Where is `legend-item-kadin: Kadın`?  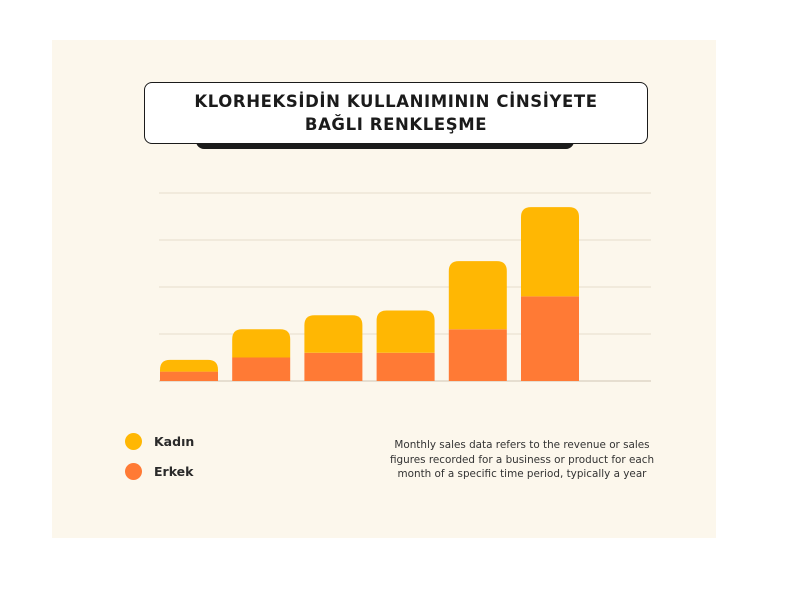 legend-item-kadin: Kadın is located at coordinates (159, 441).